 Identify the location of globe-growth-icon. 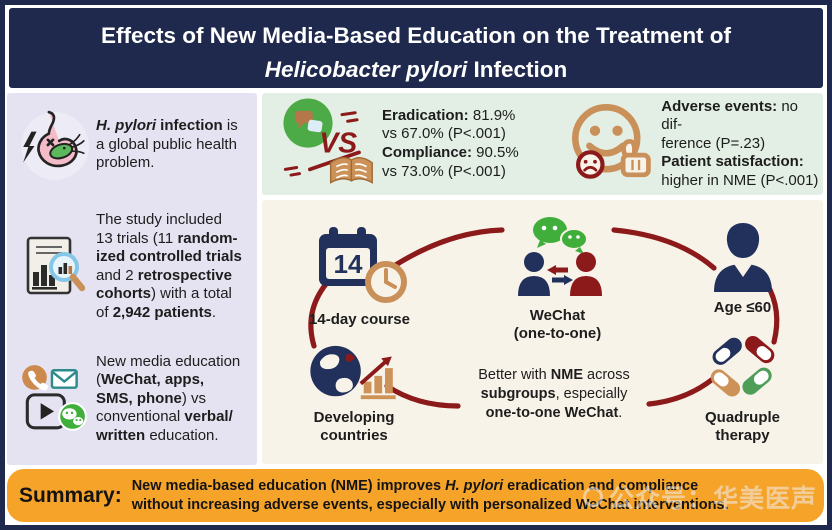
(353, 372).